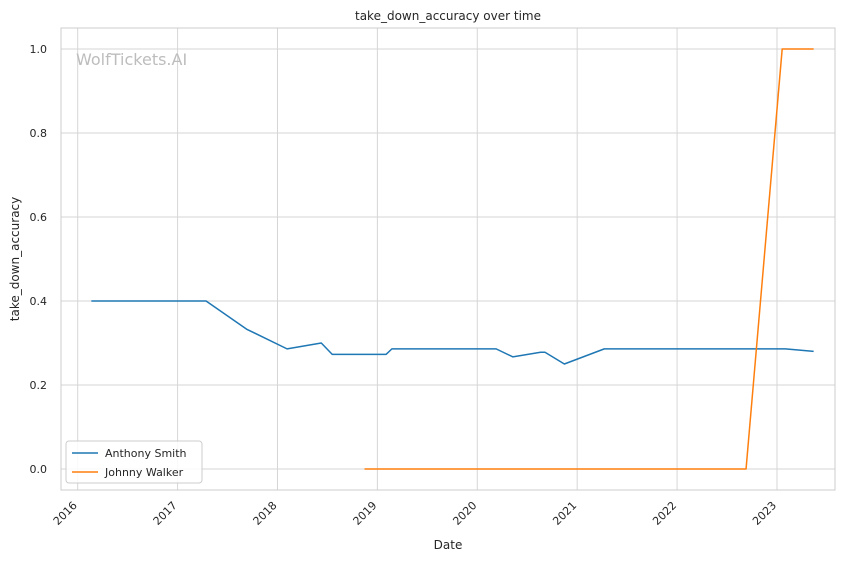 This screenshot has height=561, width=844. Describe the element at coordinates (664, 513) in the screenshot. I see `x-tick-label: 2022` at that location.